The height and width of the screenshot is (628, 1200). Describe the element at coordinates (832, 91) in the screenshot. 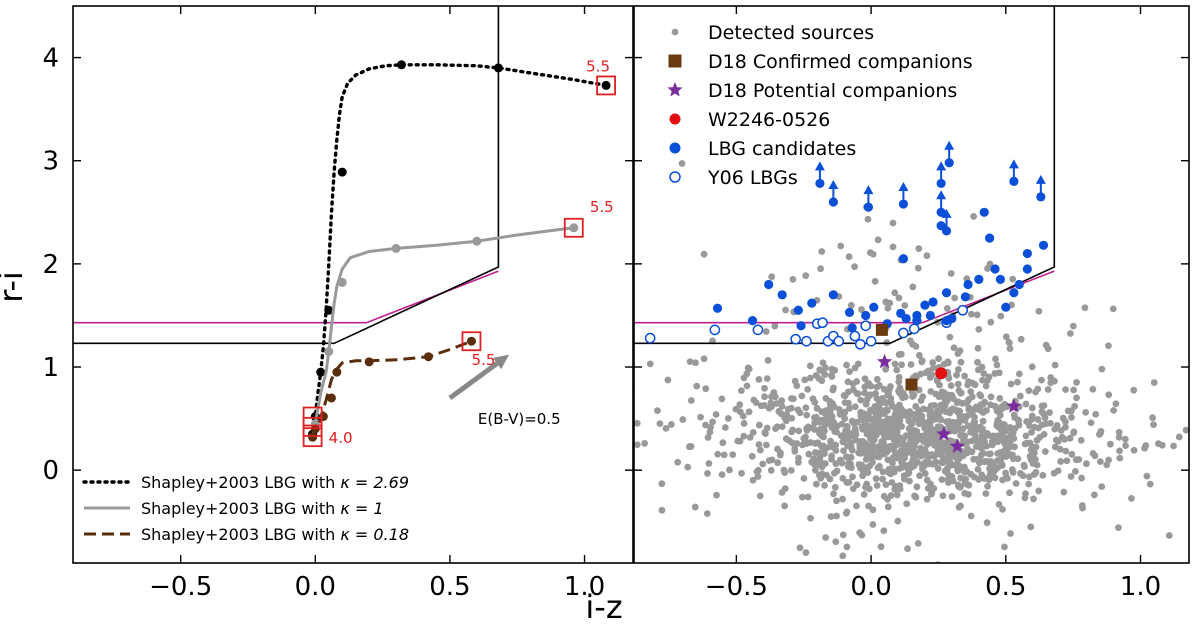

I see `legend-label: D18 Potential companions` at that location.